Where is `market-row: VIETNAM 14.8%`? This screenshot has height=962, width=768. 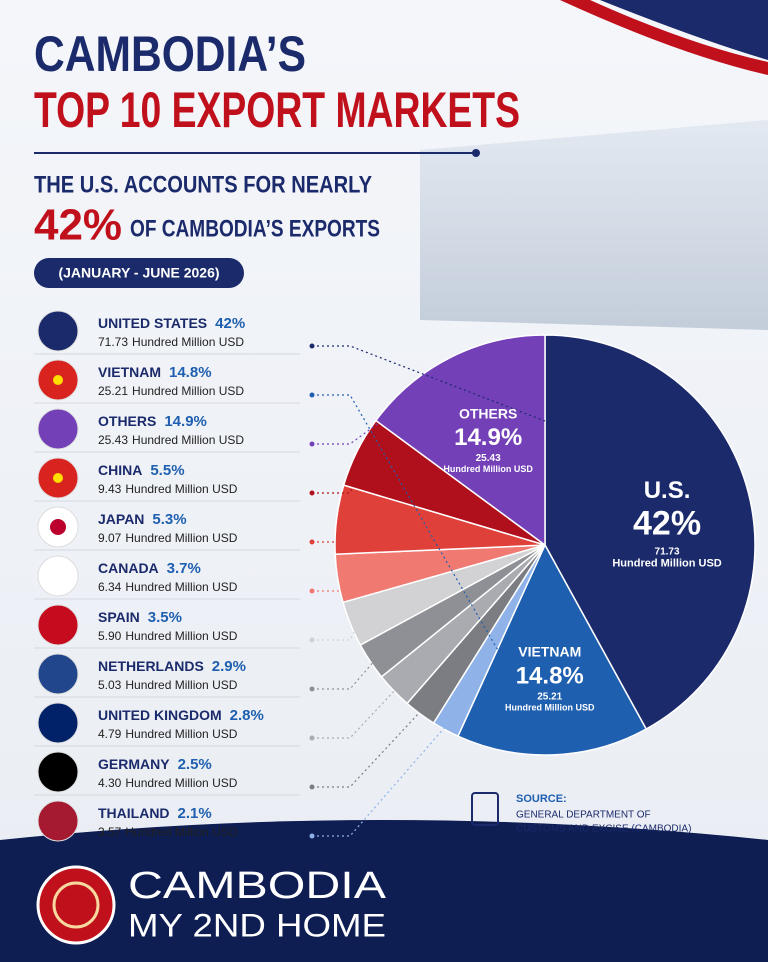
market-row: VIETNAM 14.8% is located at coordinates (155, 372).